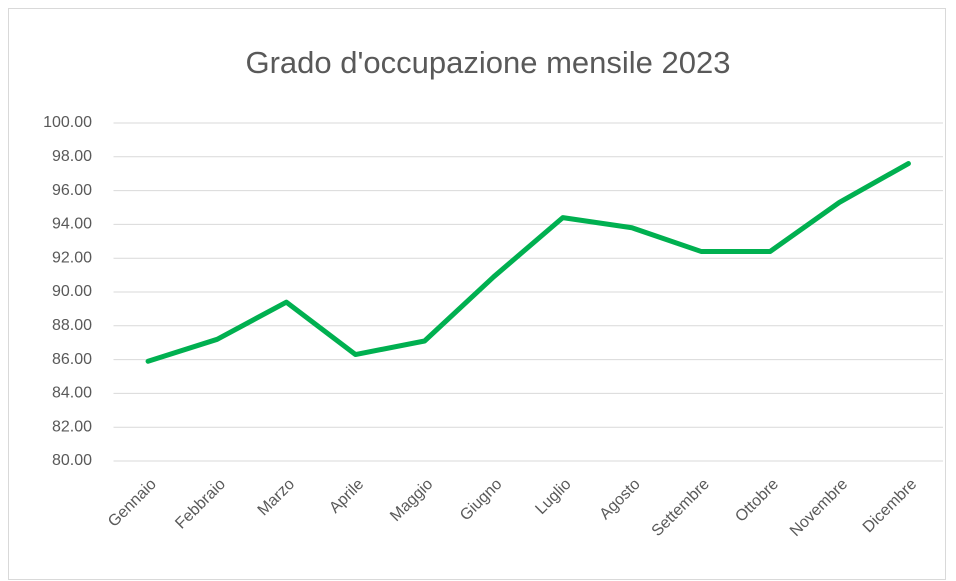 The image size is (956, 581). Describe the element at coordinates (72, 224) in the screenshot. I see `y-tick-label: 94.00` at that location.